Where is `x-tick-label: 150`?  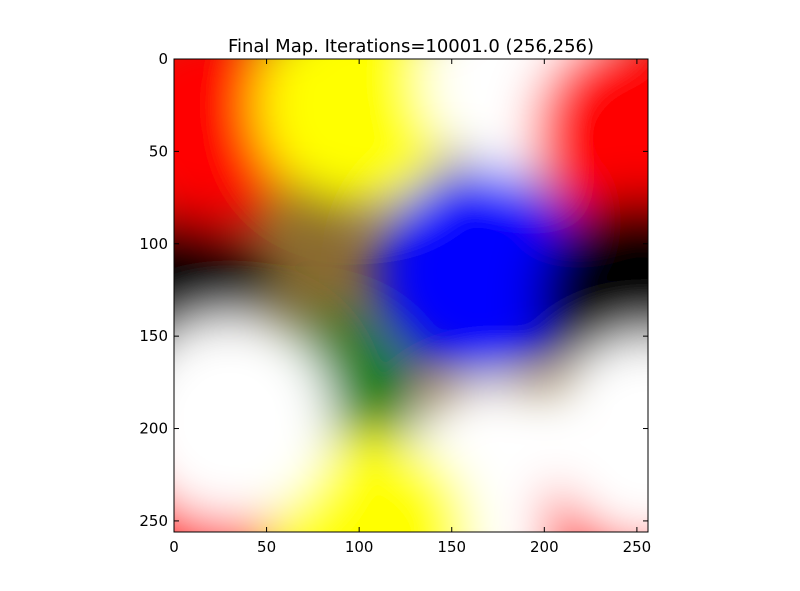
x-tick-label: 150 is located at coordinates (451, 547).